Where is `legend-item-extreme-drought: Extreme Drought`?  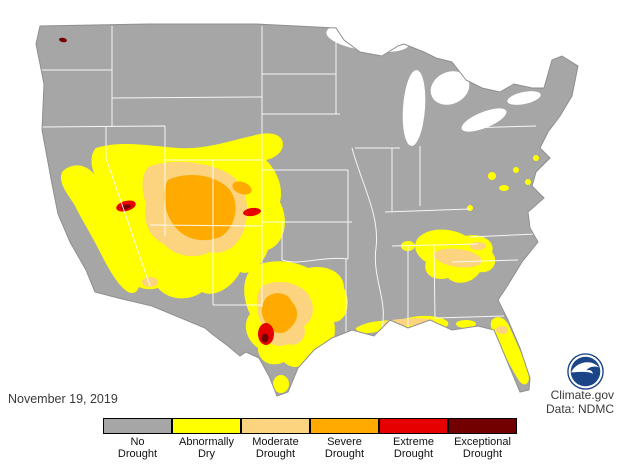
legend-item-extreme-drought: Extreme Drought is located at coordinates (413, 439).